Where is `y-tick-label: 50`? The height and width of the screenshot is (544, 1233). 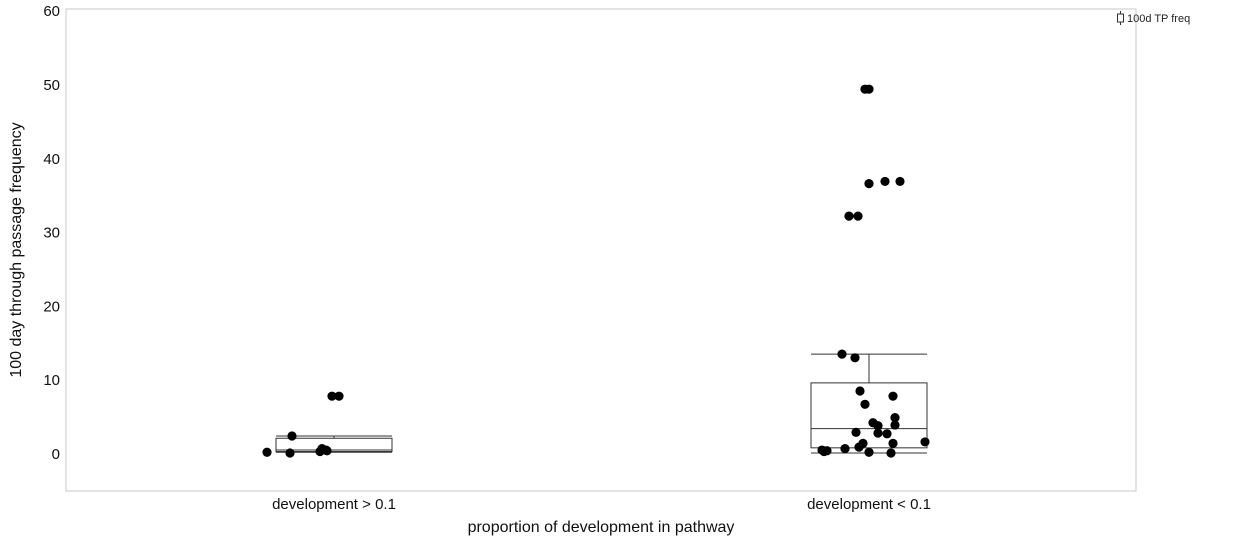 y-tick-label: 50 is located at coordinates (51, 85).